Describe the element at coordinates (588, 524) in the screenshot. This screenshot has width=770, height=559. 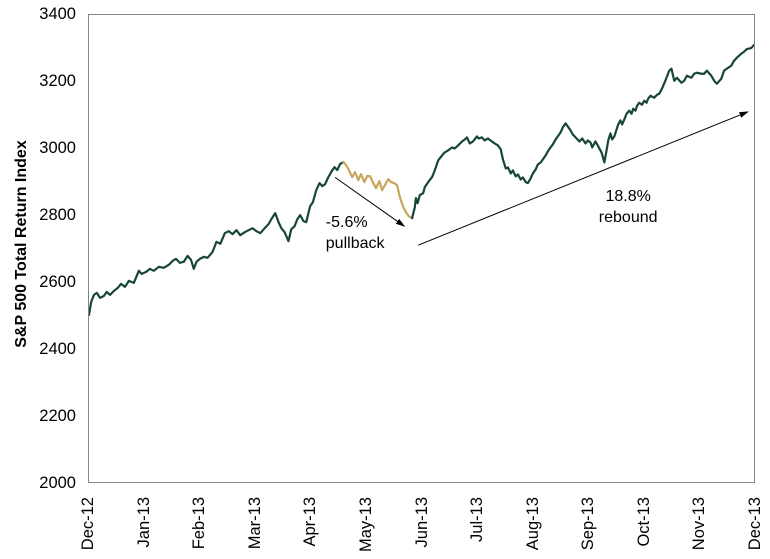
I see `x-tick-label: Sep-13` at that location.